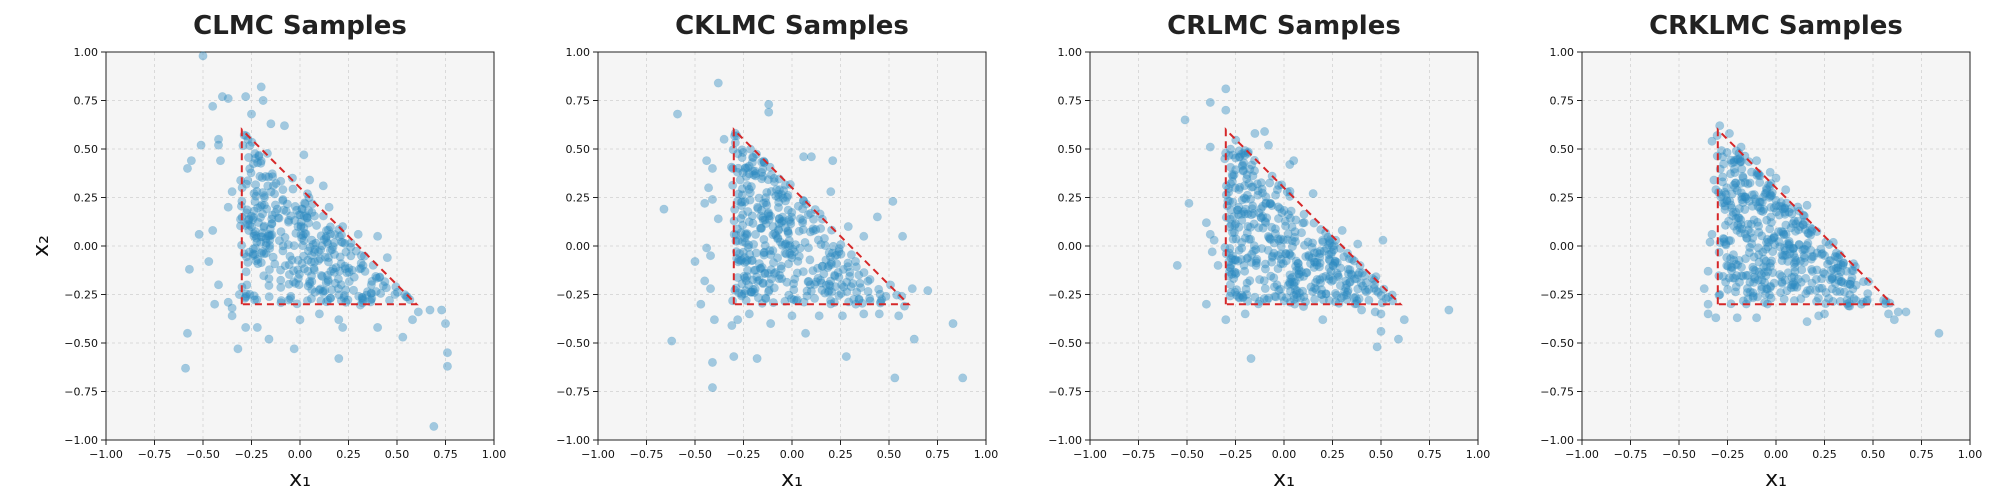  I want to click on y-tick-label: 0.50, so click(578, 149).